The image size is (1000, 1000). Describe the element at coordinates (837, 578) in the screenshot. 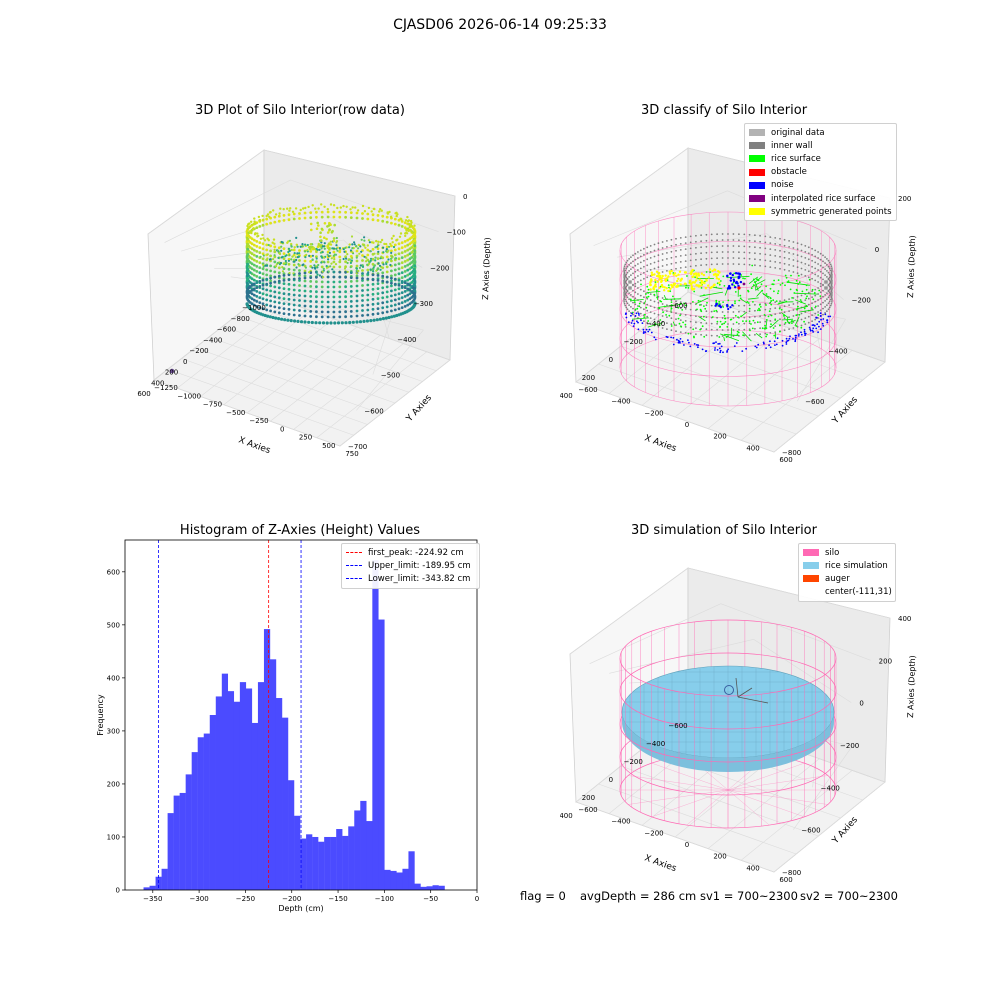

I see `simulation-legend-label: auger` at that location.